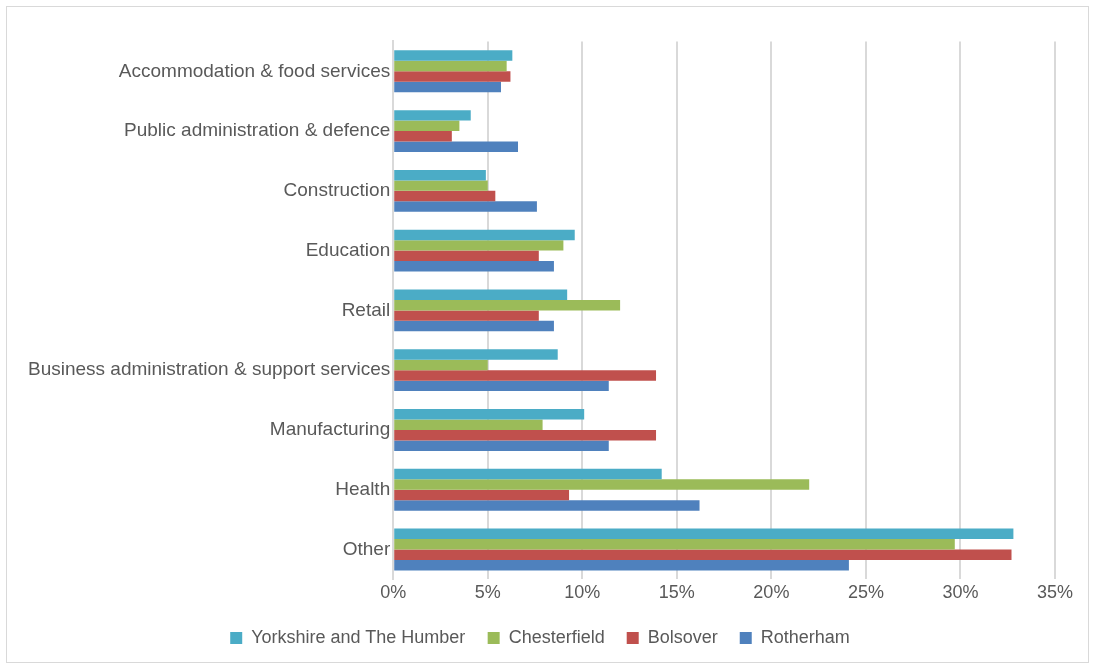 Image resolution: width=1097 pixels, height=671 pixels. What do you see at coordinates (209, 369) in the screenshot?
I see `y-tick-label: Business administration & support services` at bounding box center [209, 369].